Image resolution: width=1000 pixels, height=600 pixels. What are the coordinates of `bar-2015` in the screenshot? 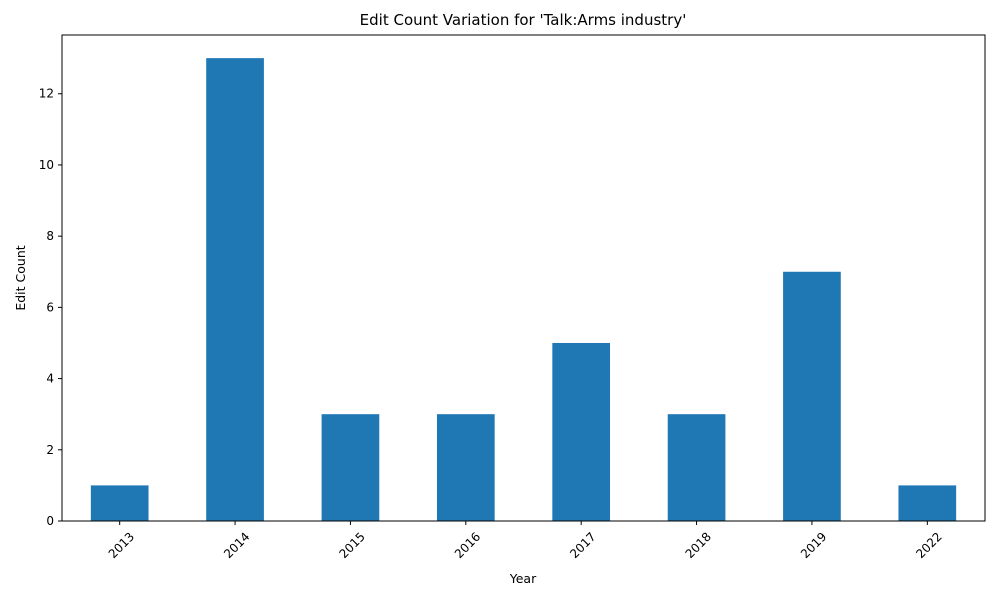 It's located at (350, 467).